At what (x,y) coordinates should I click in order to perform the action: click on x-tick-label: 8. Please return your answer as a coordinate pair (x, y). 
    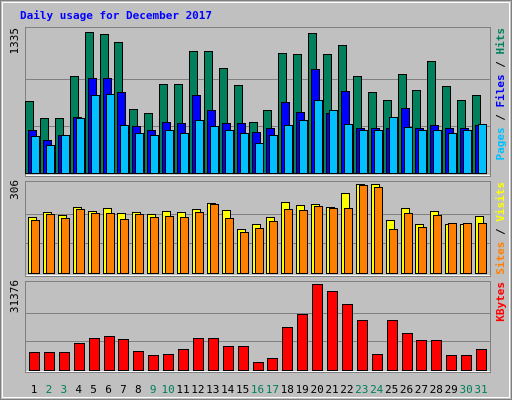
    Looking at the image, I should click on (138, 389).